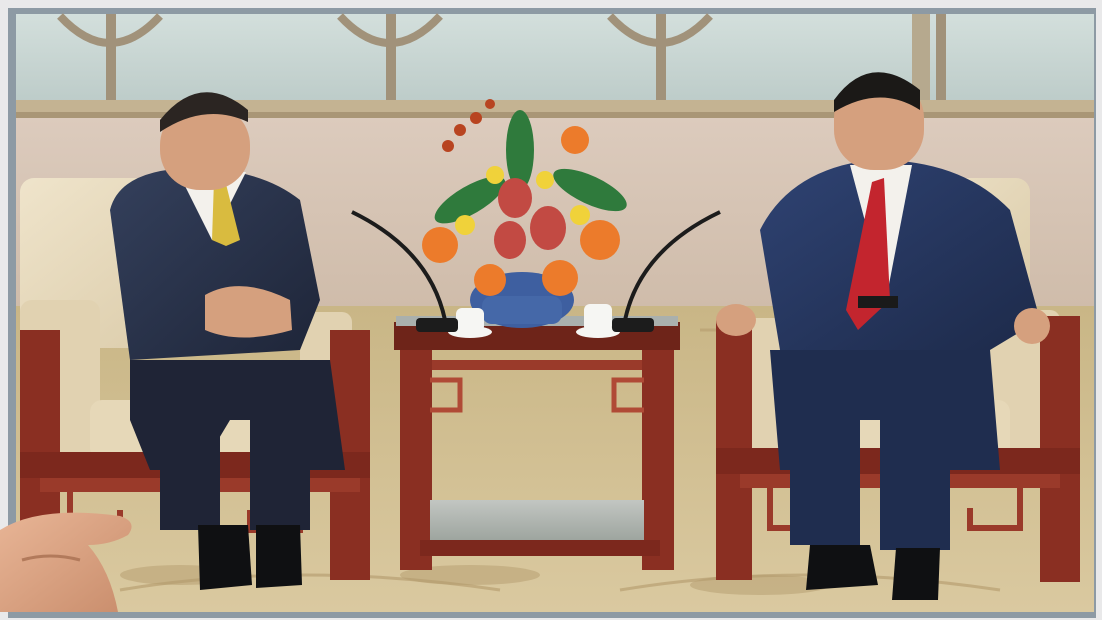 This screenshot has height=620, width=1102. Describe the element at coordinates (534, 321) in the screenshot. I see `teacups` at that location.